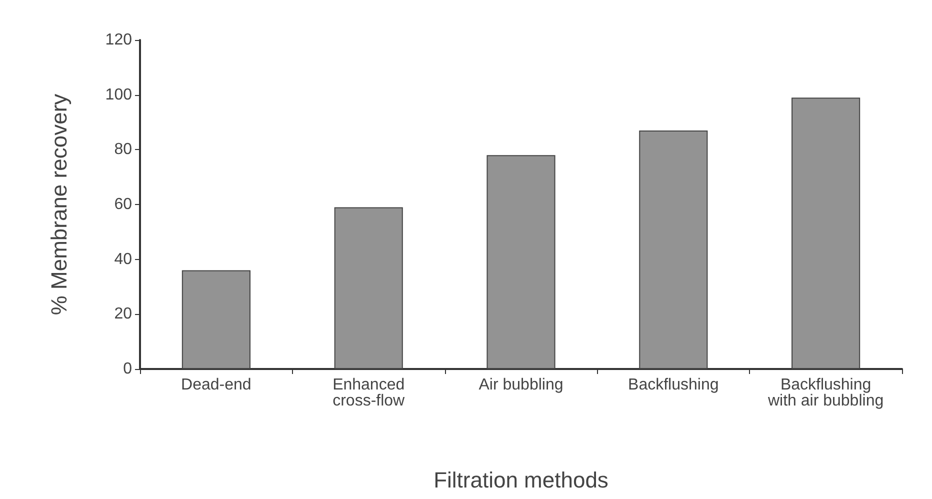 This screenshot has width=932, height=499. Describe the element at coordinates (521, 480) in the screenshot. I see `x-axis-title: Filtration methods` at that location.